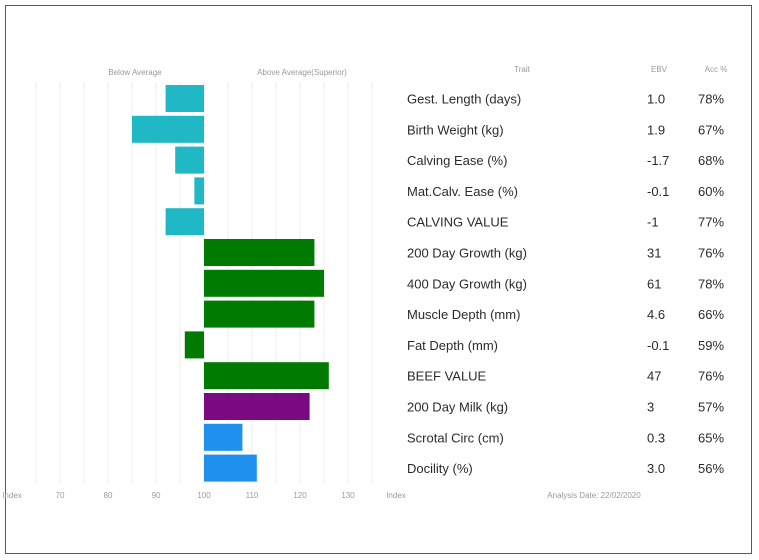 This screenshot has width=759, height=560. I want to click on ebv-value: 4.6, so click(656, 314).